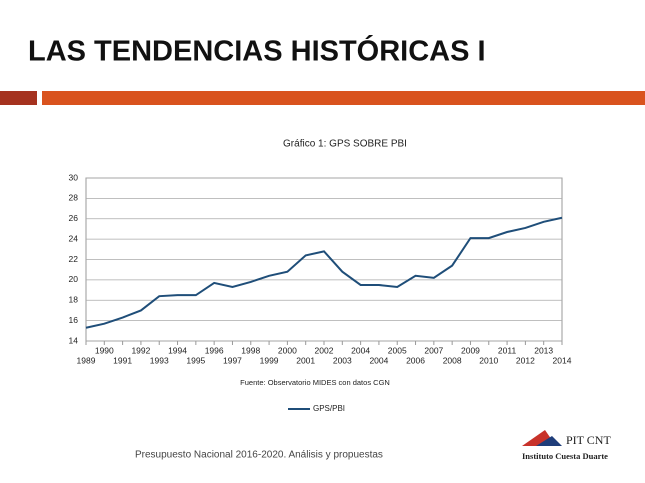 The width and height of the screenshot is (645, 483). I want to click on x-tick-label: 1990, so click(104, 350).